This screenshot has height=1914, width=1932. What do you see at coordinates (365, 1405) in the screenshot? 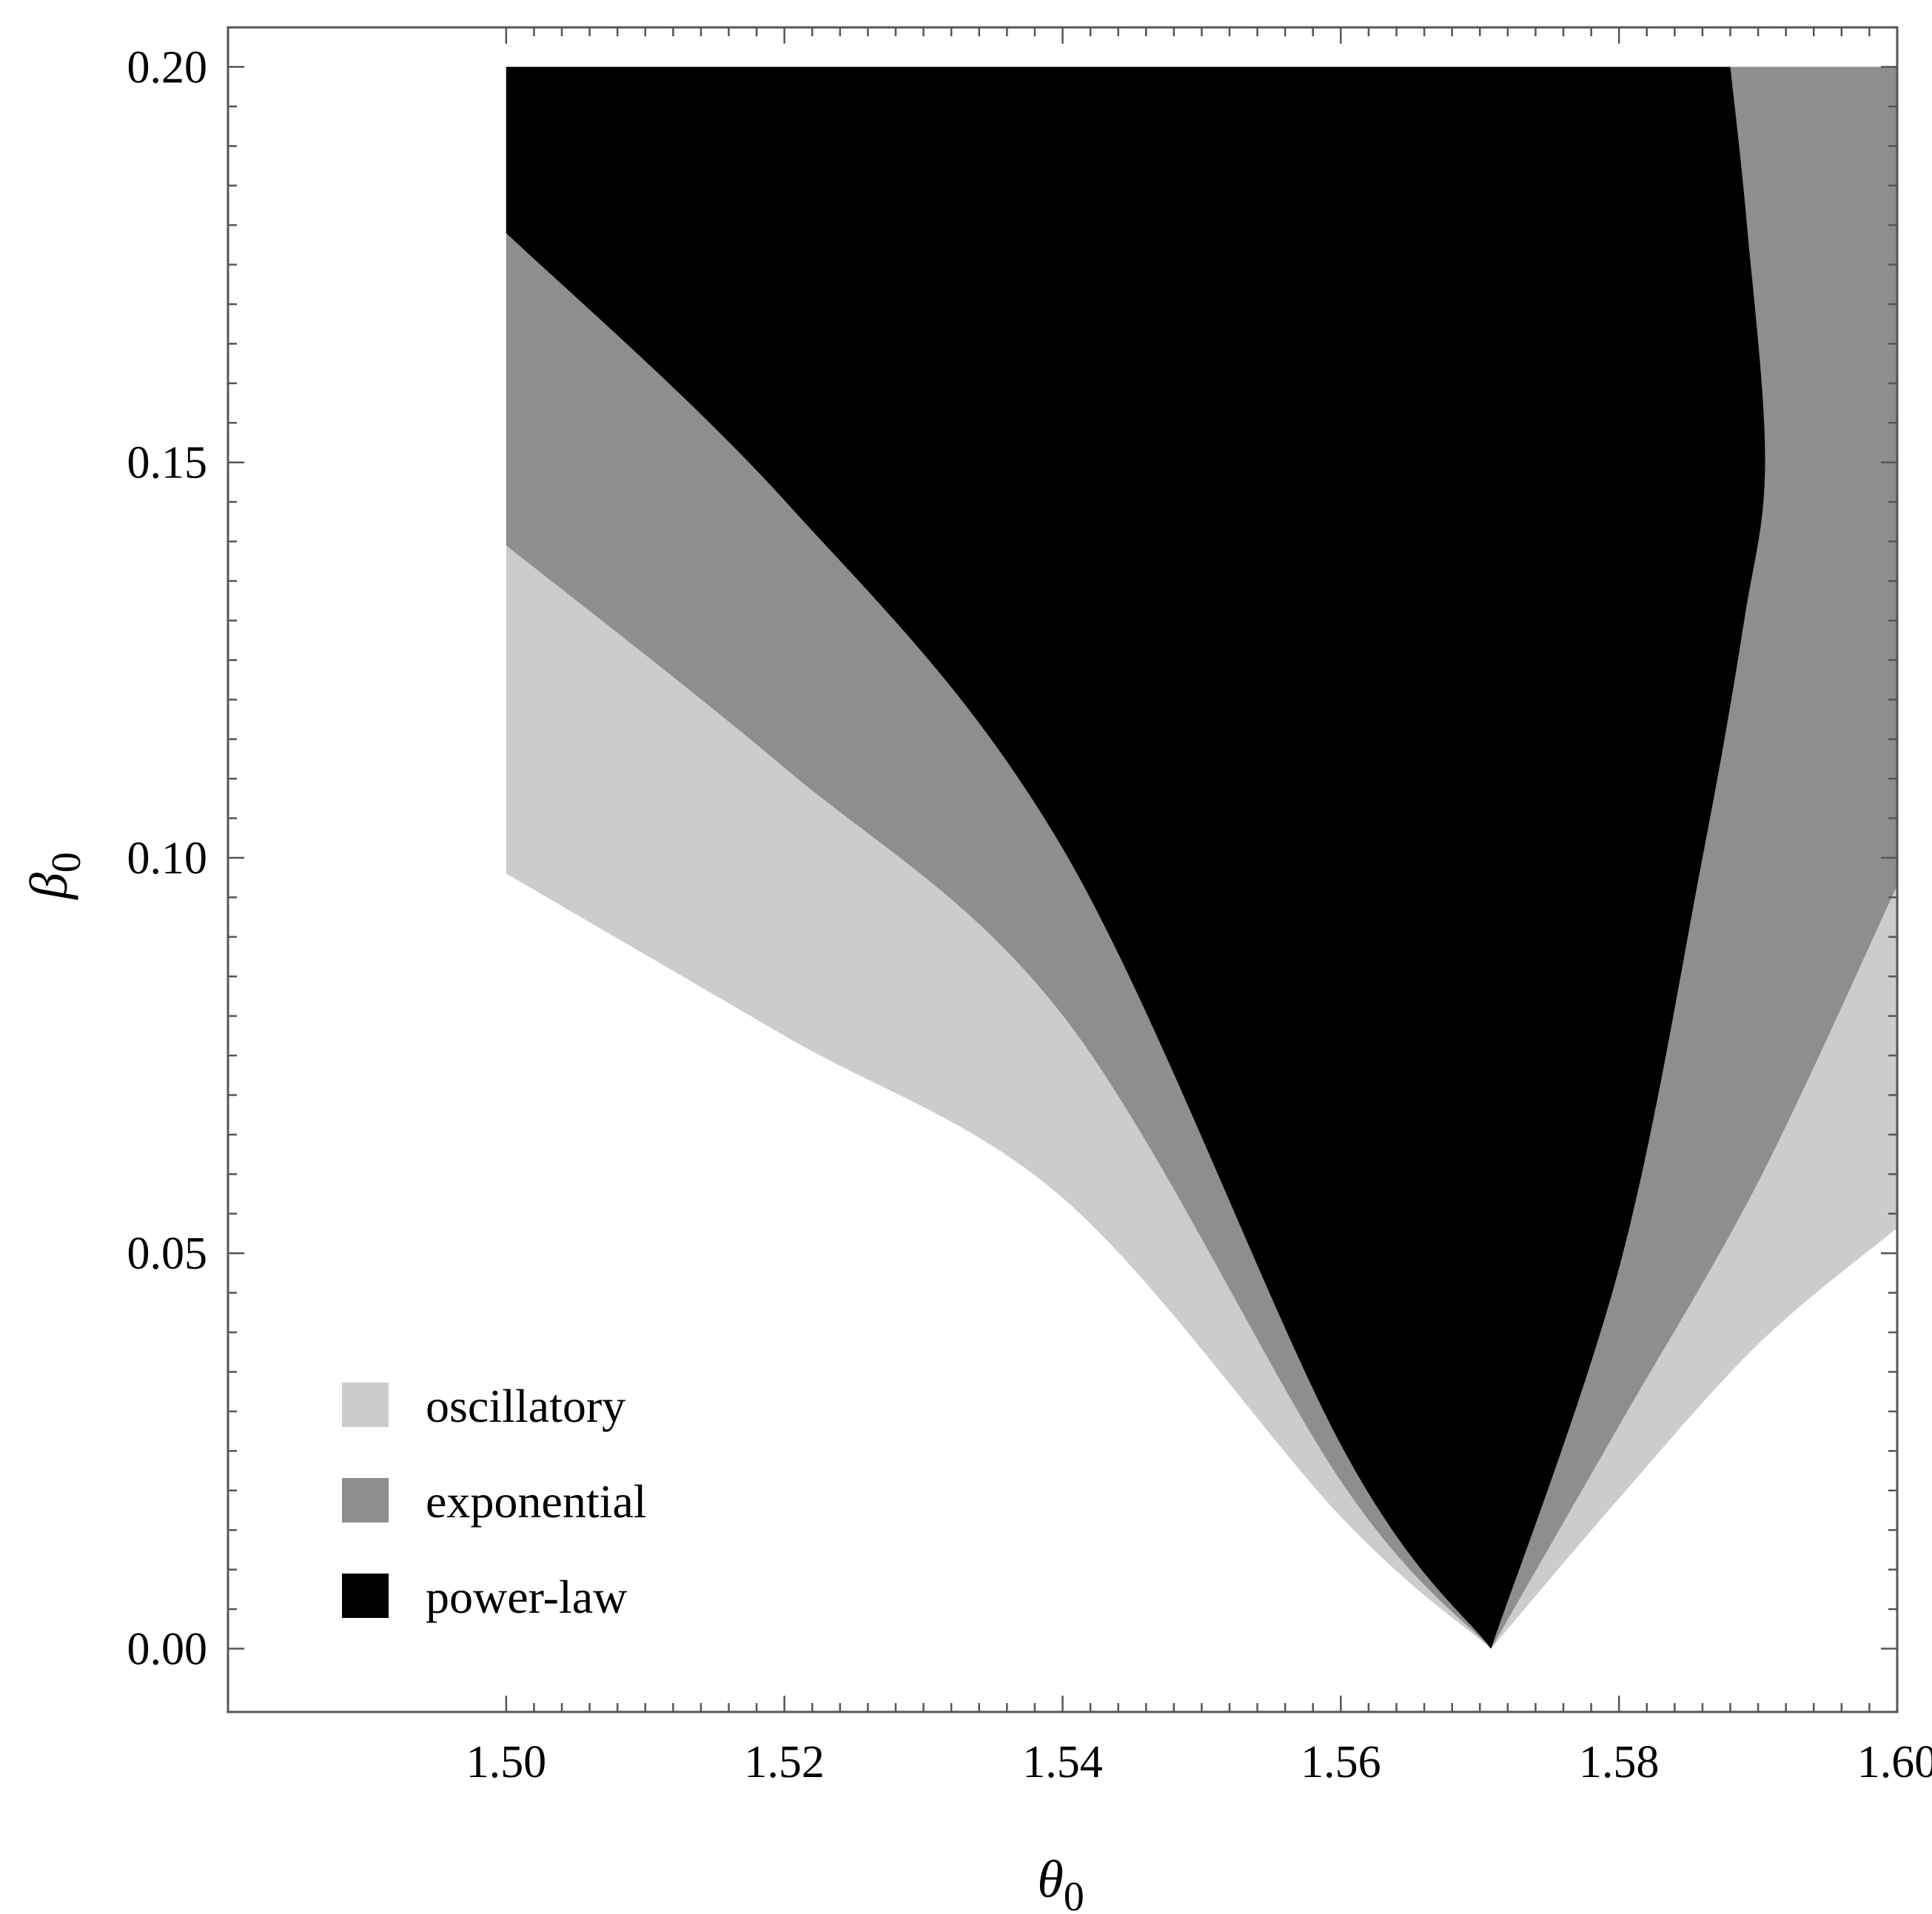
I see `legend-swatch-oscillatory` at bounding box center [365, 1405].